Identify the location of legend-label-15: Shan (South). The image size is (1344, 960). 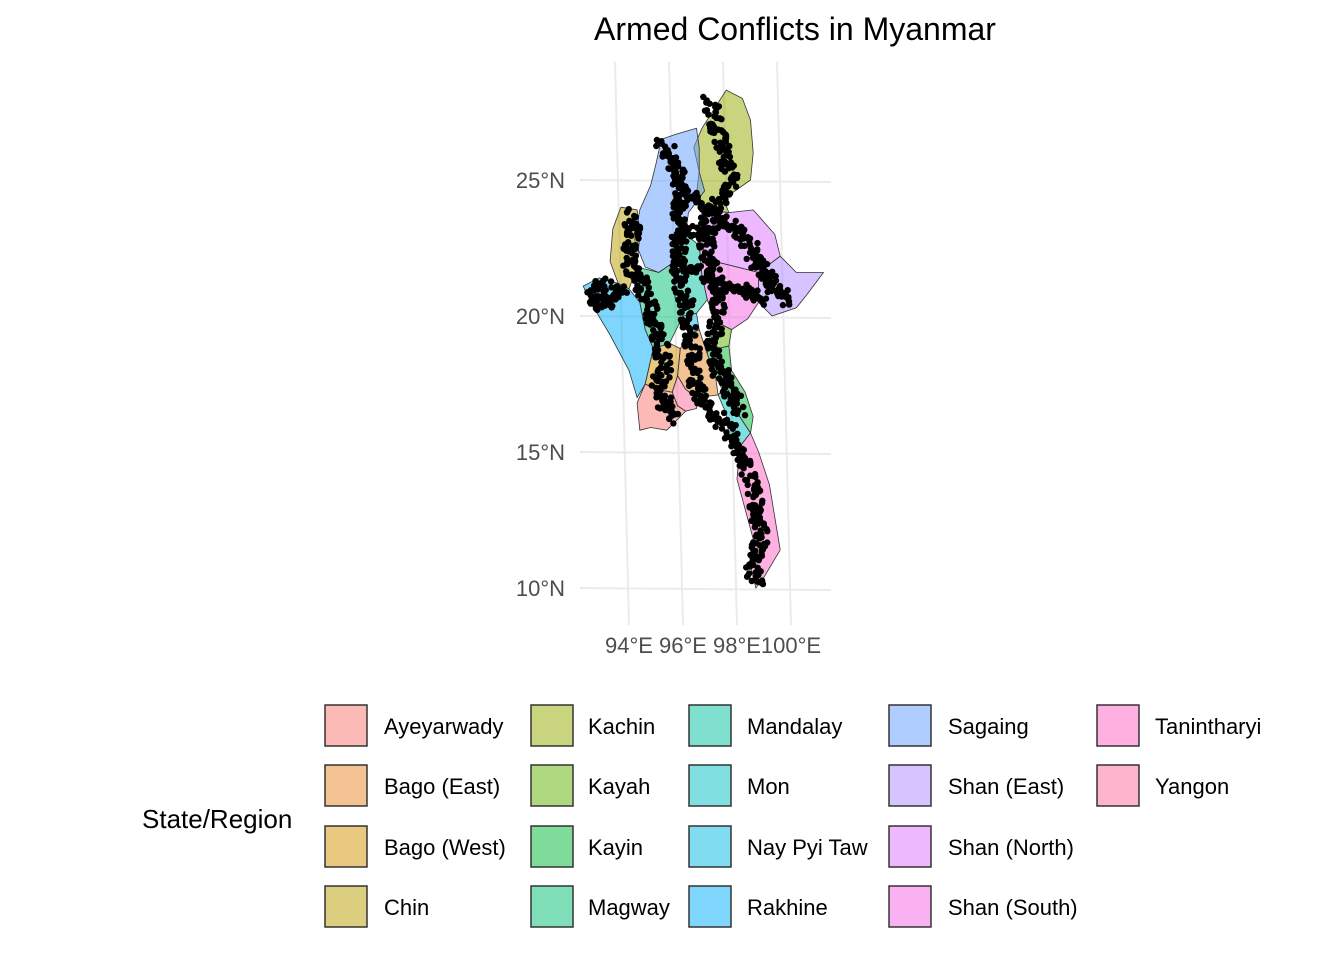
(1013, 907).